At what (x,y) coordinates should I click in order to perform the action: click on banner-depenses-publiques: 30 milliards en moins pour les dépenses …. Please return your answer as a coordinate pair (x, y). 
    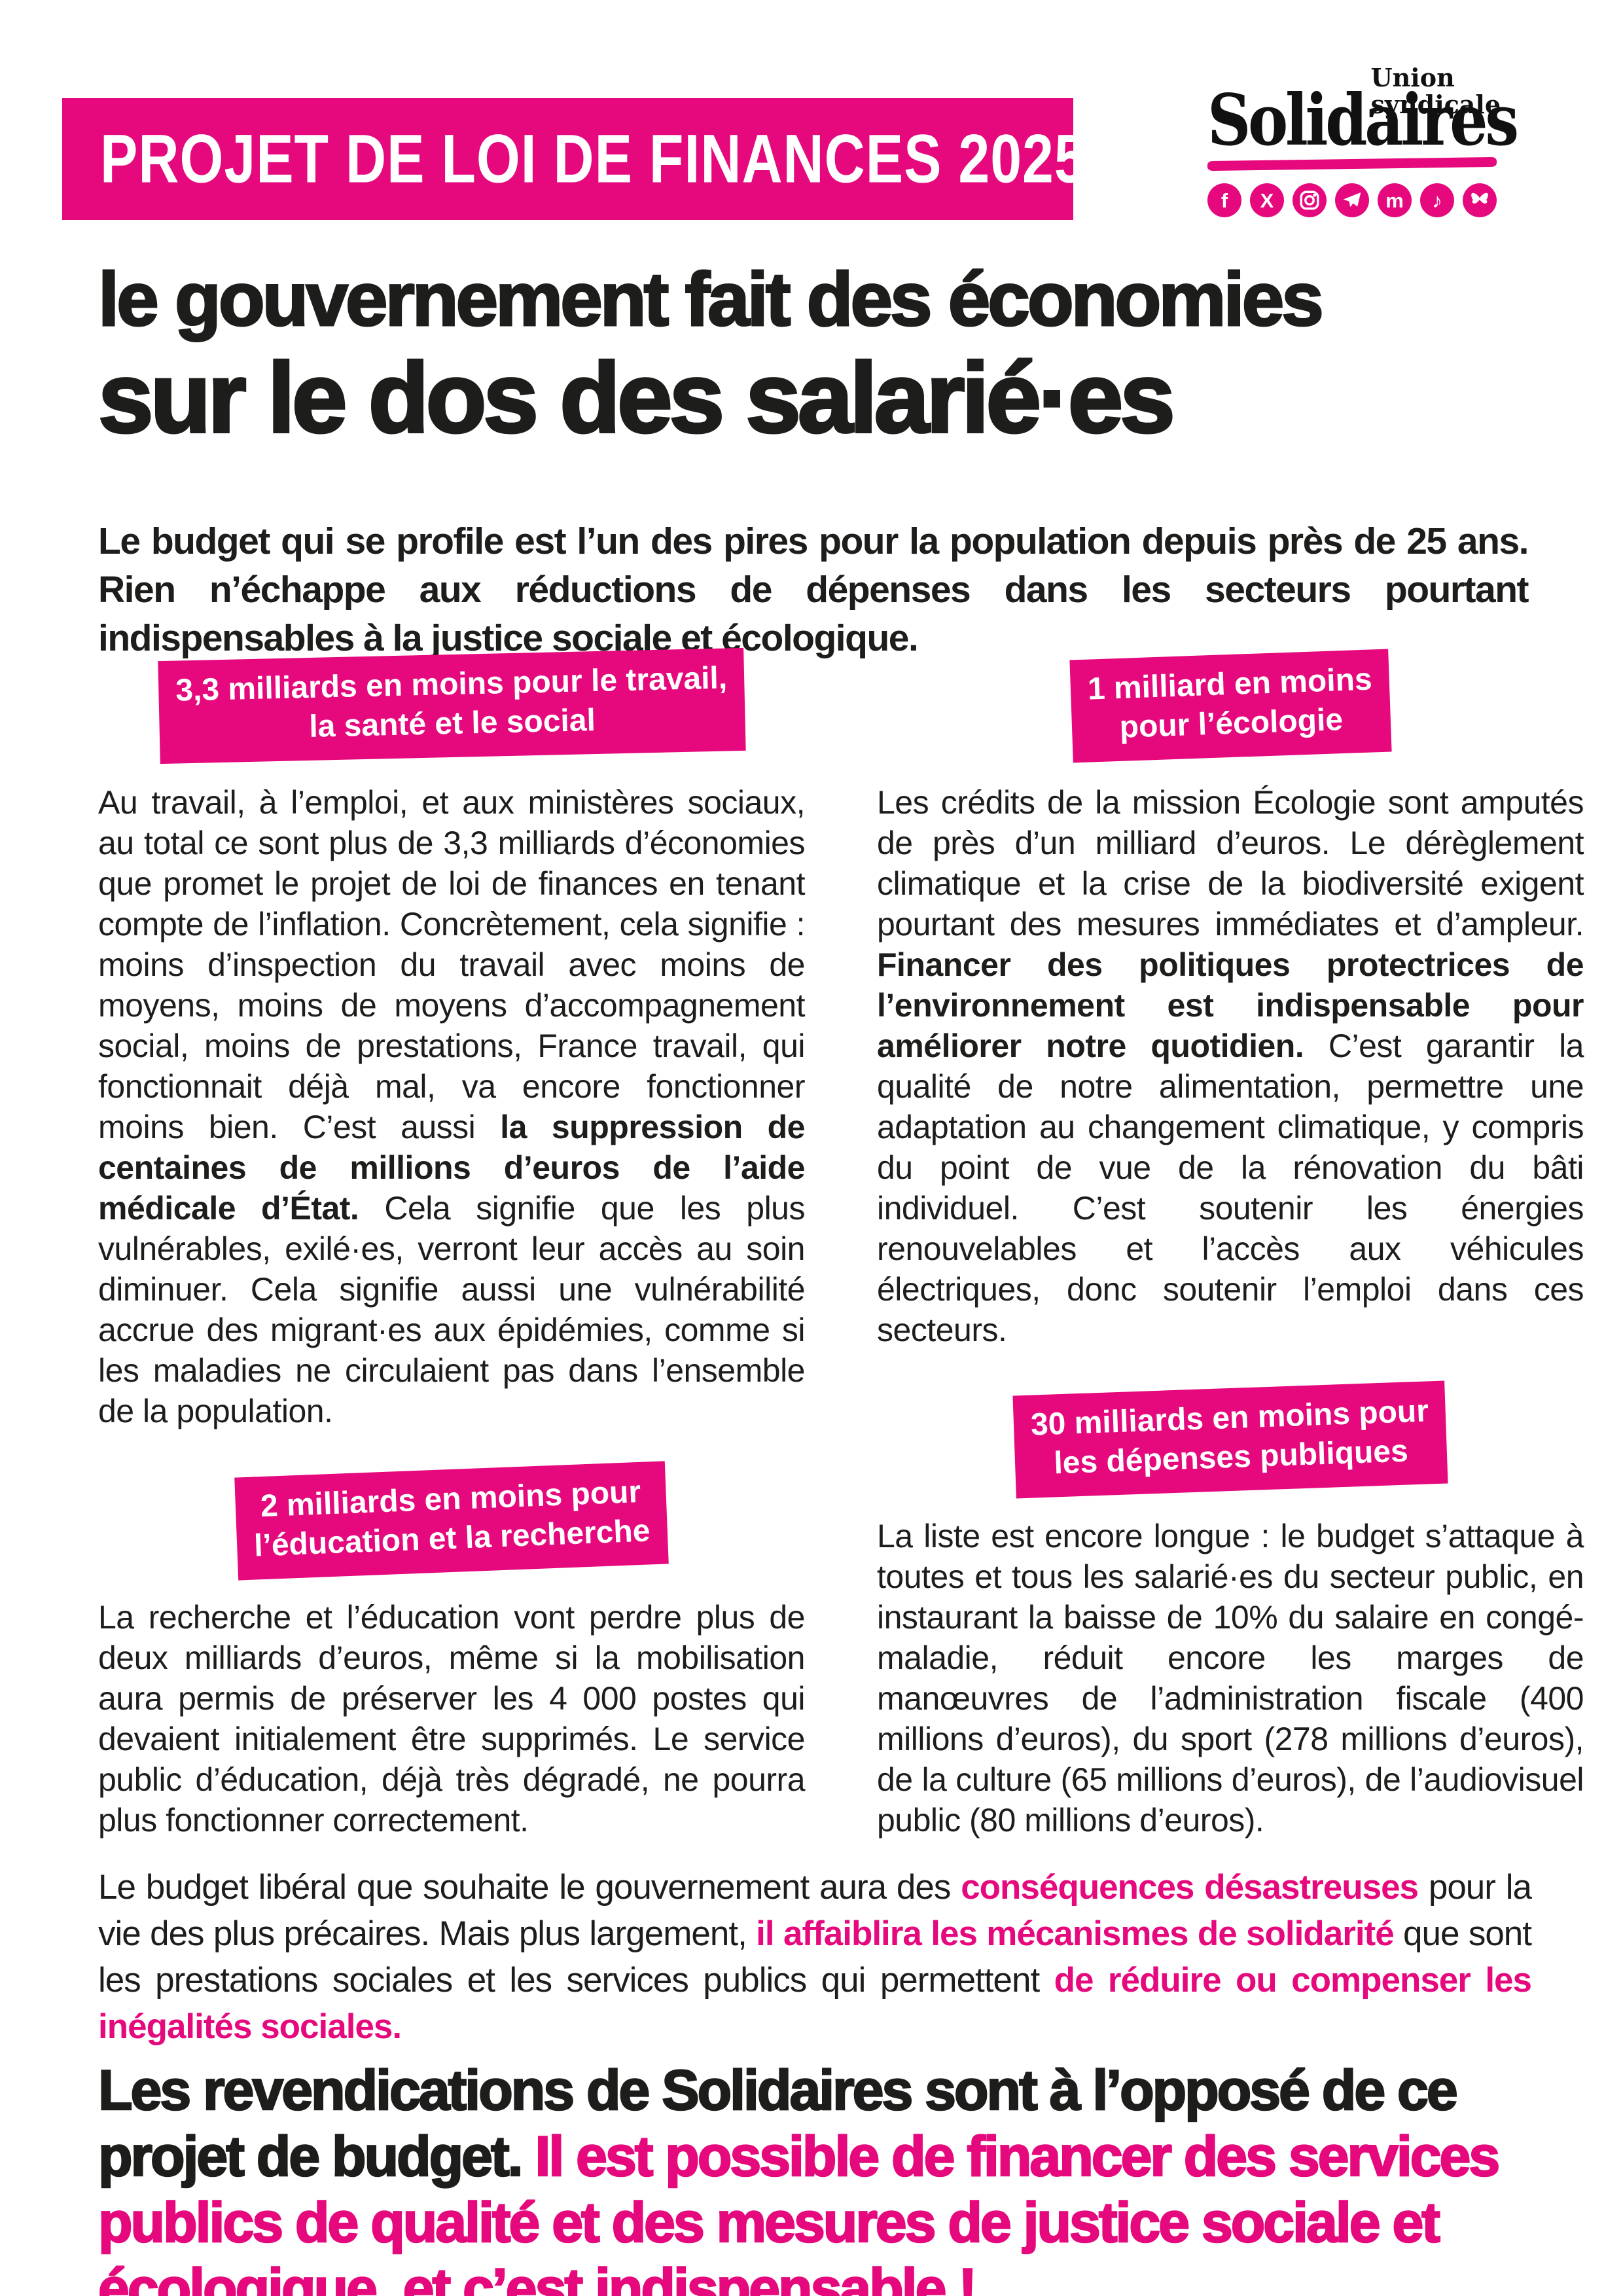
    Looking at the image, I should click on (1230, 1439).